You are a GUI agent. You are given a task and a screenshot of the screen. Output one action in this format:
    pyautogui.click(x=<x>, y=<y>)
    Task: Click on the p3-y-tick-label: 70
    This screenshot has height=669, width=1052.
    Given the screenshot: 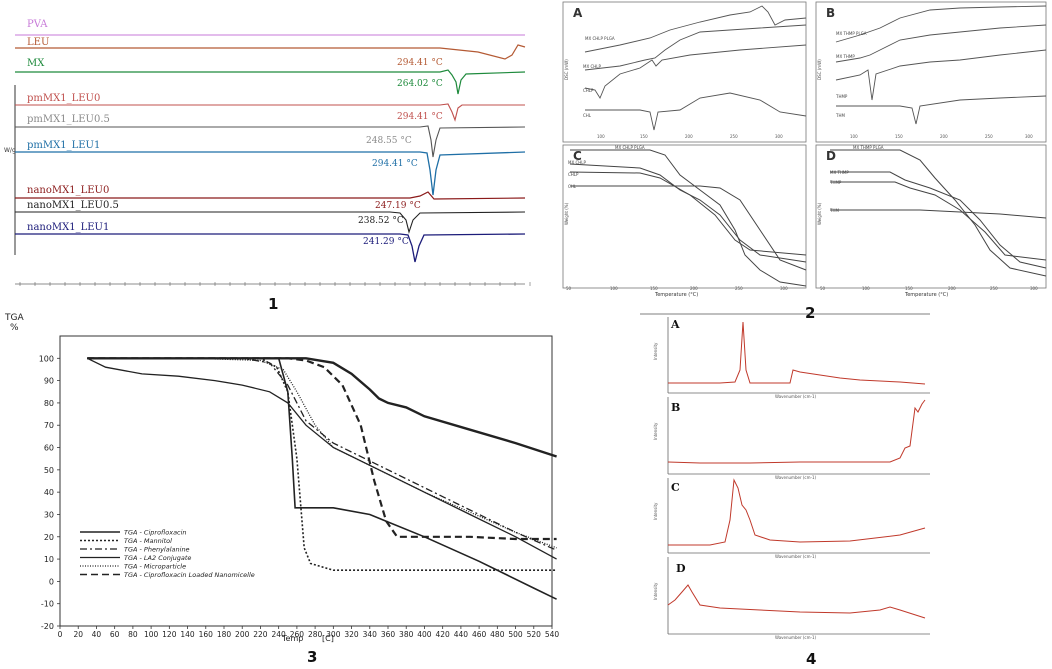 What is the action you would take?
    pyautogui.click(x=49, y=425)
    